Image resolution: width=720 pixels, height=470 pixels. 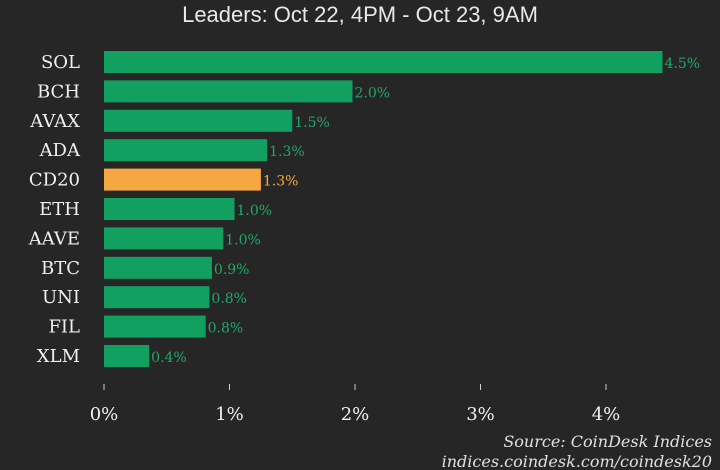 What do you see at coordinates (64, 327) in the screenshot?
I see `category-label: FIL` at bounding box center [64, 327].